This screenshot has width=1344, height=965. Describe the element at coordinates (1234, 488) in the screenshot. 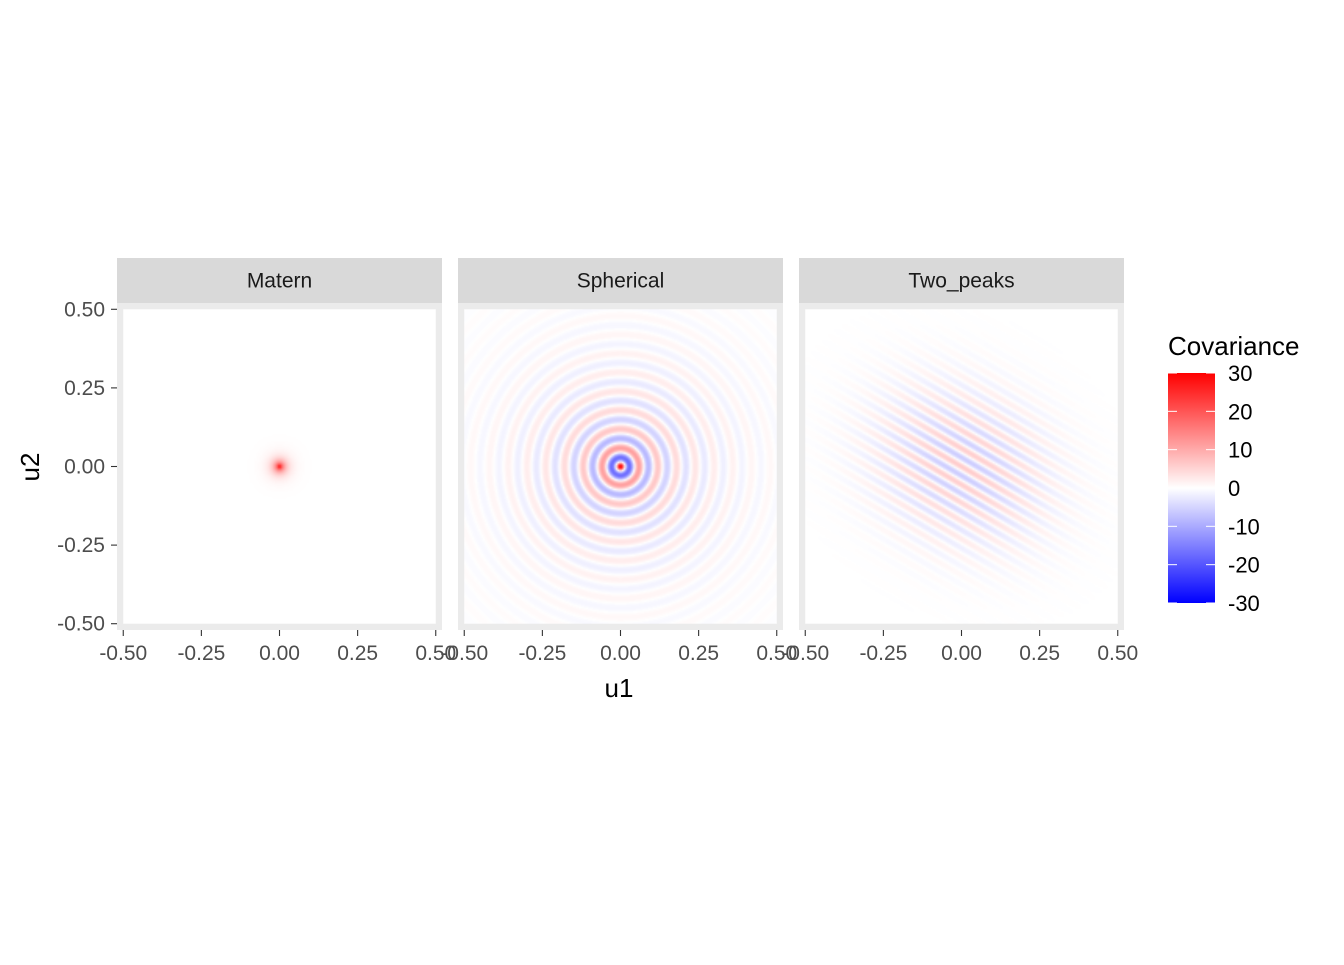

I see `legend-label: 0` at that location.